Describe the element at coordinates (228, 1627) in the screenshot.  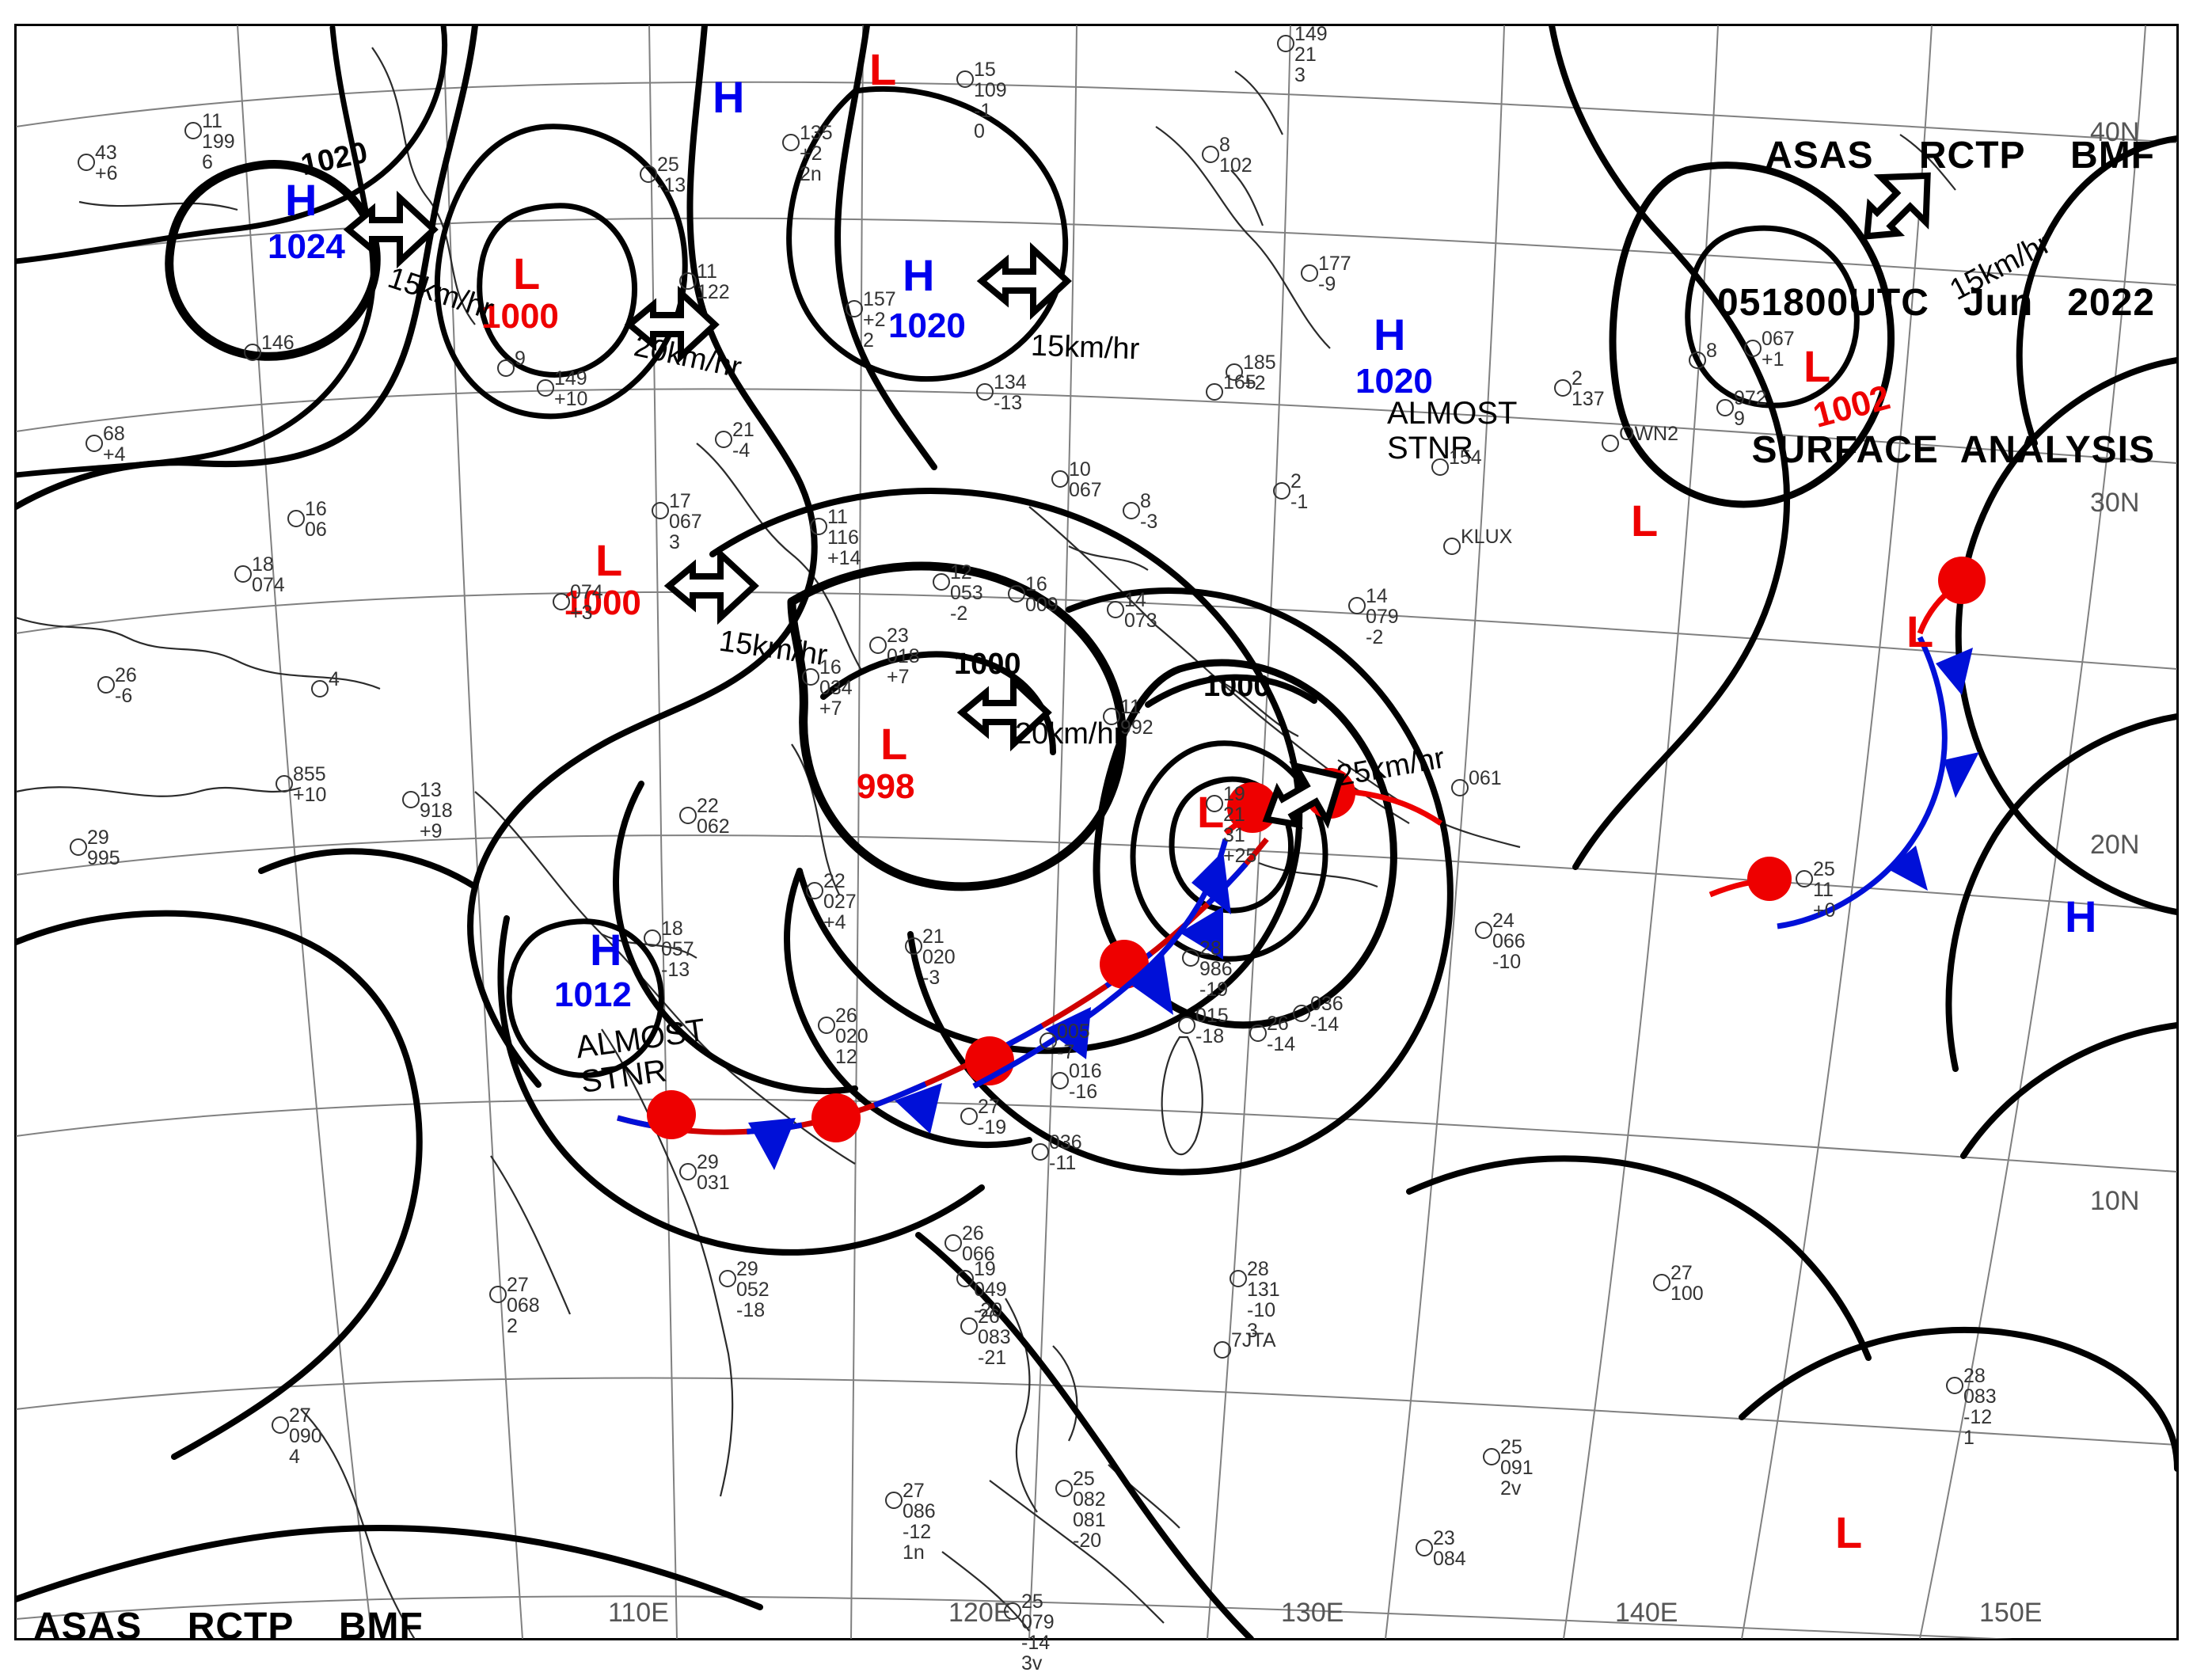
I see `footer-line-1: ASAS RCTP BMF` at that location.